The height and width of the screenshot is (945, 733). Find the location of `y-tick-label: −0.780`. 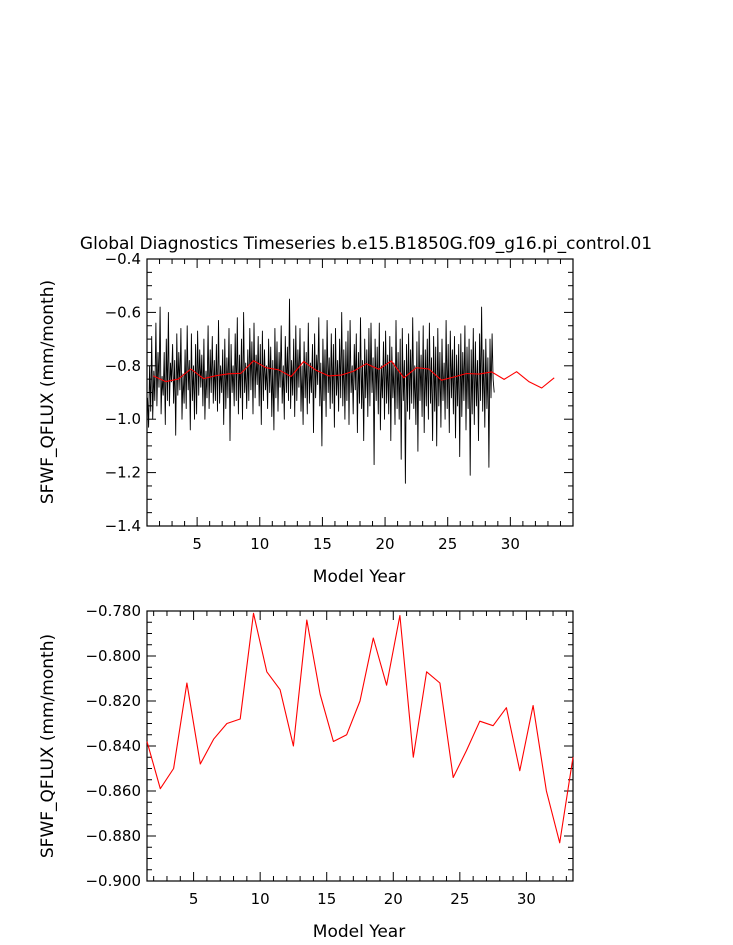

y-tick-label: −0.780 is located at coordinates (113, 611).